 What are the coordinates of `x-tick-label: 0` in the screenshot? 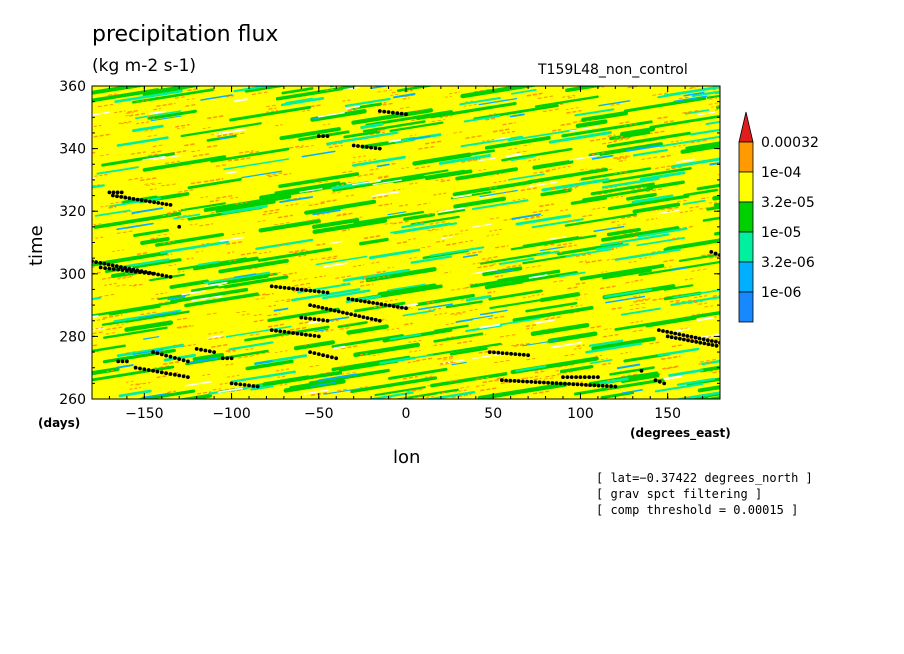 It's located at (406, 414).